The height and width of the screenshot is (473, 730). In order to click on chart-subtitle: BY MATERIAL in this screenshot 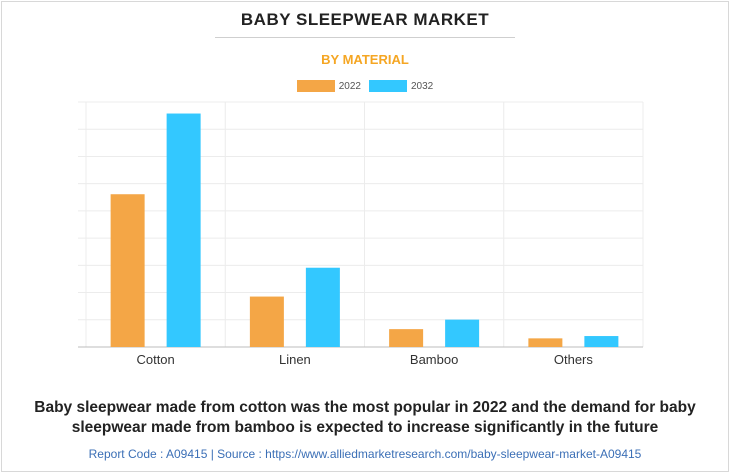, I will do `click(365, 59)`.